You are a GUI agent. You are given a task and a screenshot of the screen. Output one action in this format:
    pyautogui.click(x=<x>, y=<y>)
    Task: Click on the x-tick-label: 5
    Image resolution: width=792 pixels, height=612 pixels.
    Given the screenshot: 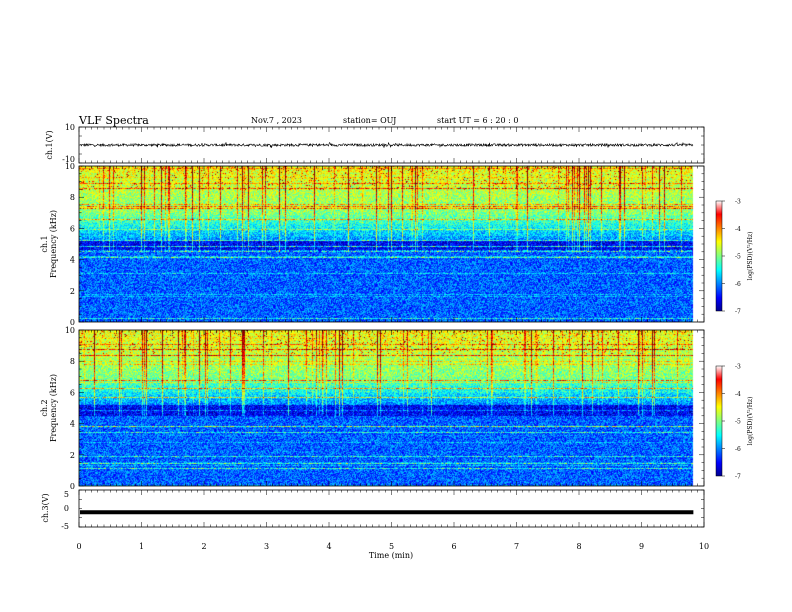 What is the action you would take?
    pyautogui.click(x=391, y=546)
    